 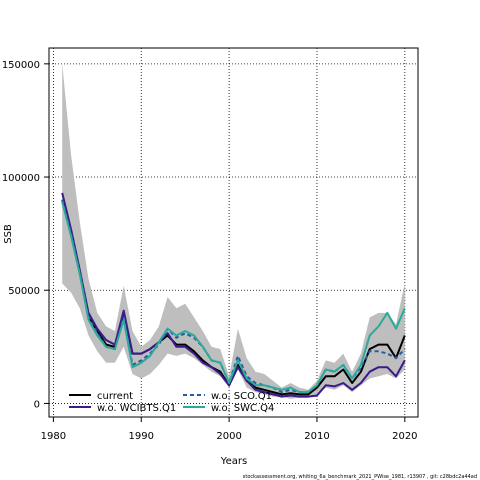 What do you see at coordinates (37, 404) in the screenshot?
I see `y-tick-label: 0` at bounding box center [37, 404].